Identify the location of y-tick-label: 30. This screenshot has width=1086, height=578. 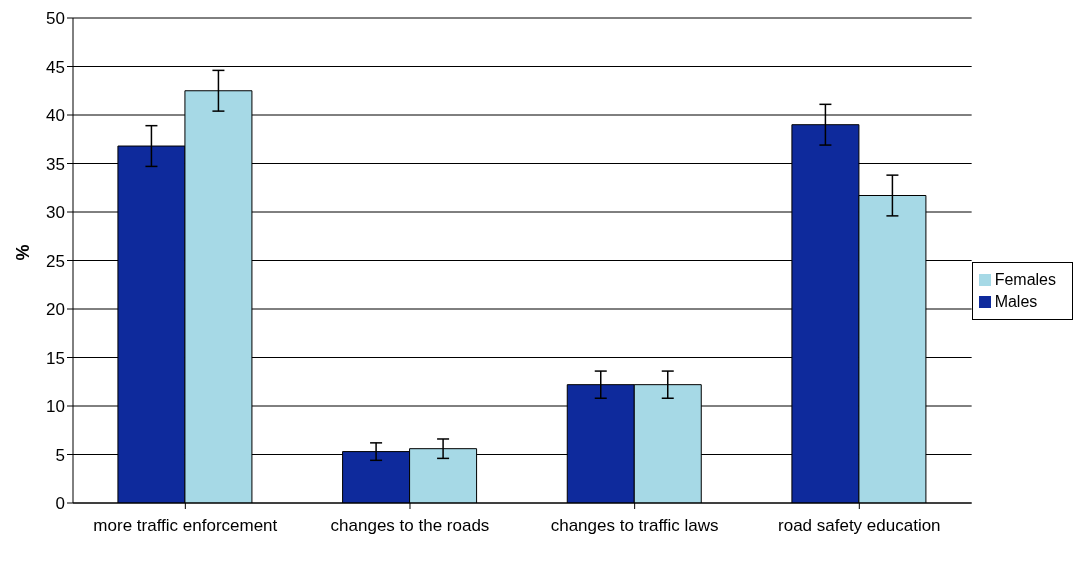
(55, 213).